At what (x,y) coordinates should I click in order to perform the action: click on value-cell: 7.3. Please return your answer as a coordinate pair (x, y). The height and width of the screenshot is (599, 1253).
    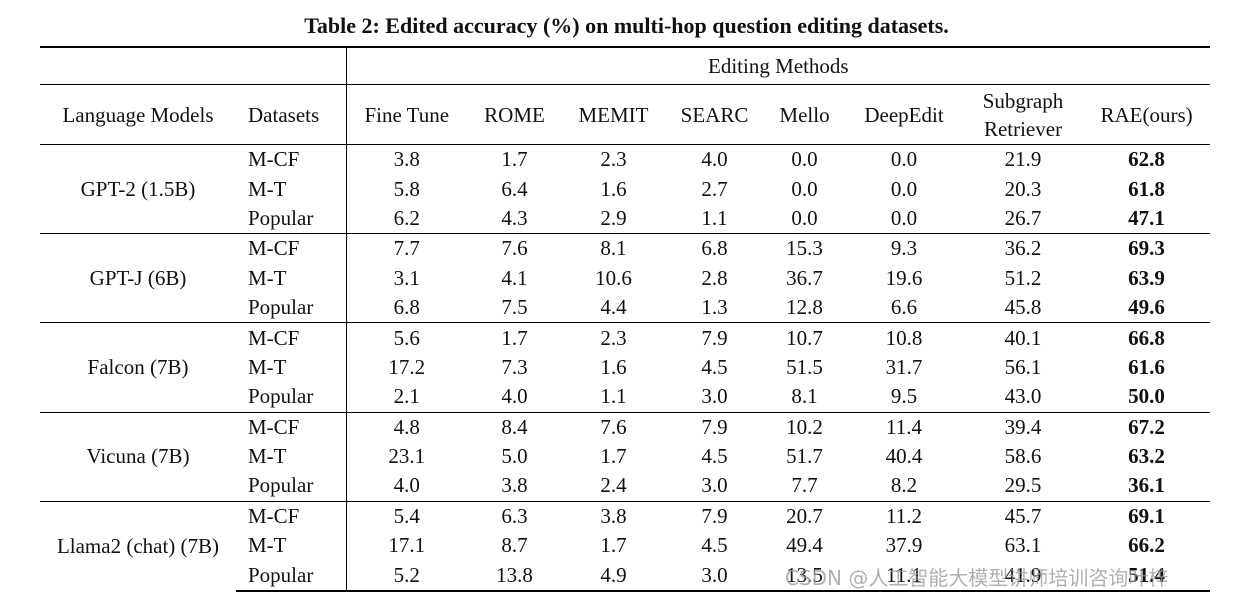
    Looking at the image, I should click on (514, 366).